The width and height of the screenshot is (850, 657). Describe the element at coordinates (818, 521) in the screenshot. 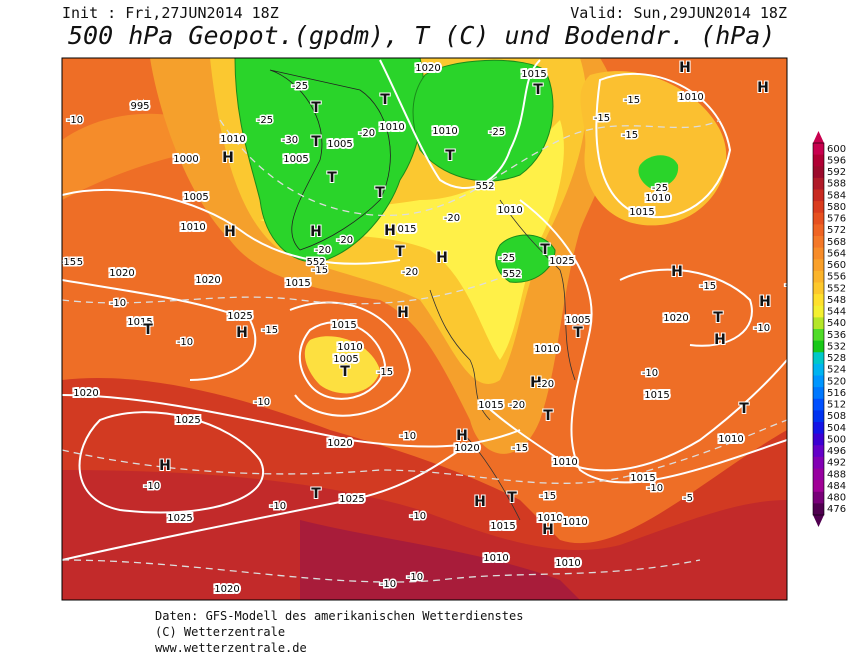

I see `colorbar-arrow` at that location.